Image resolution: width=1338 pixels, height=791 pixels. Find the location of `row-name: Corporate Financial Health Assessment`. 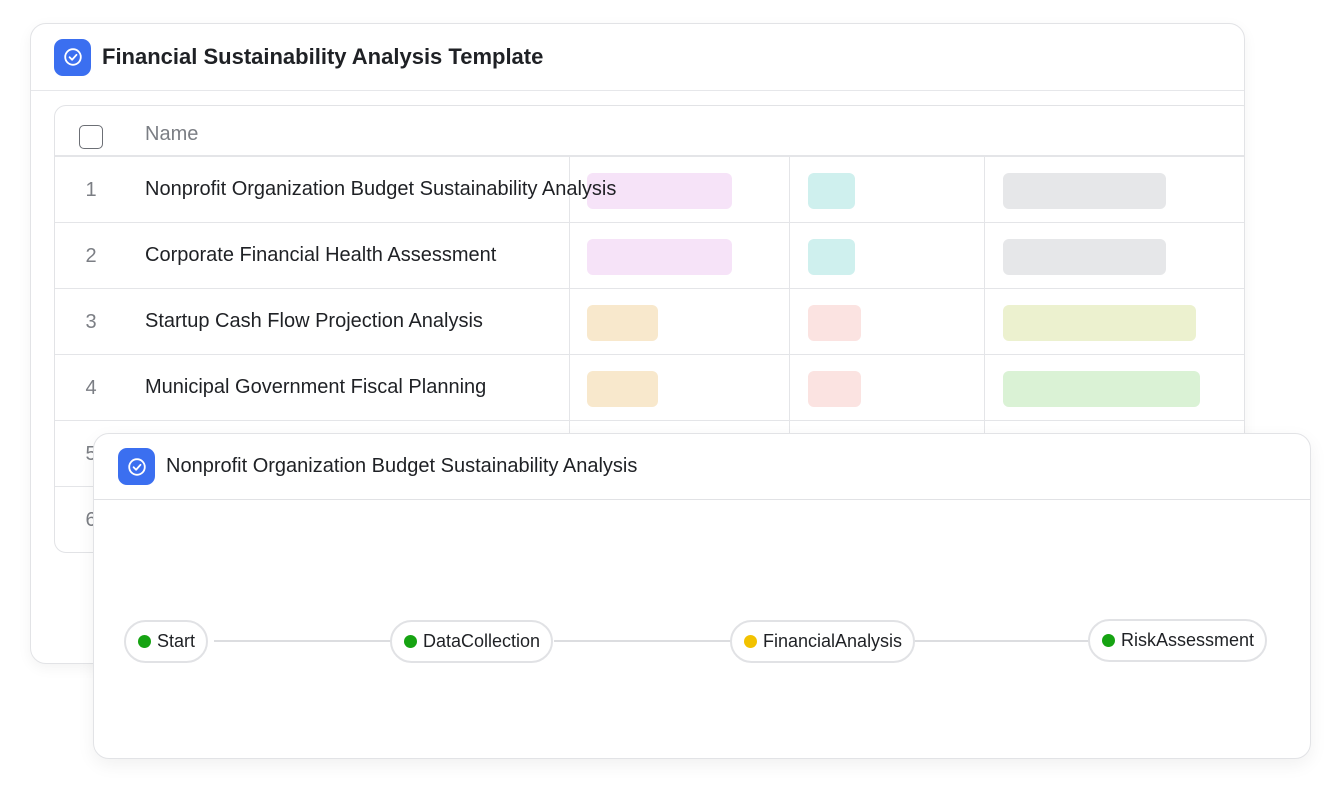

row-name: Corporate Financial Health Assessment is located at coordinates (321, 255).